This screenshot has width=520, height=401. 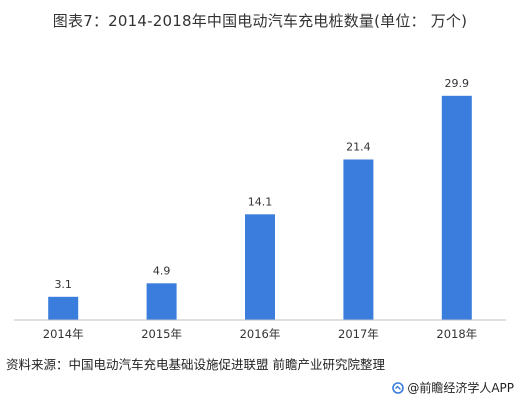 I want to click on x-tick-label-2: 2016年, so click(x=260, y=334).